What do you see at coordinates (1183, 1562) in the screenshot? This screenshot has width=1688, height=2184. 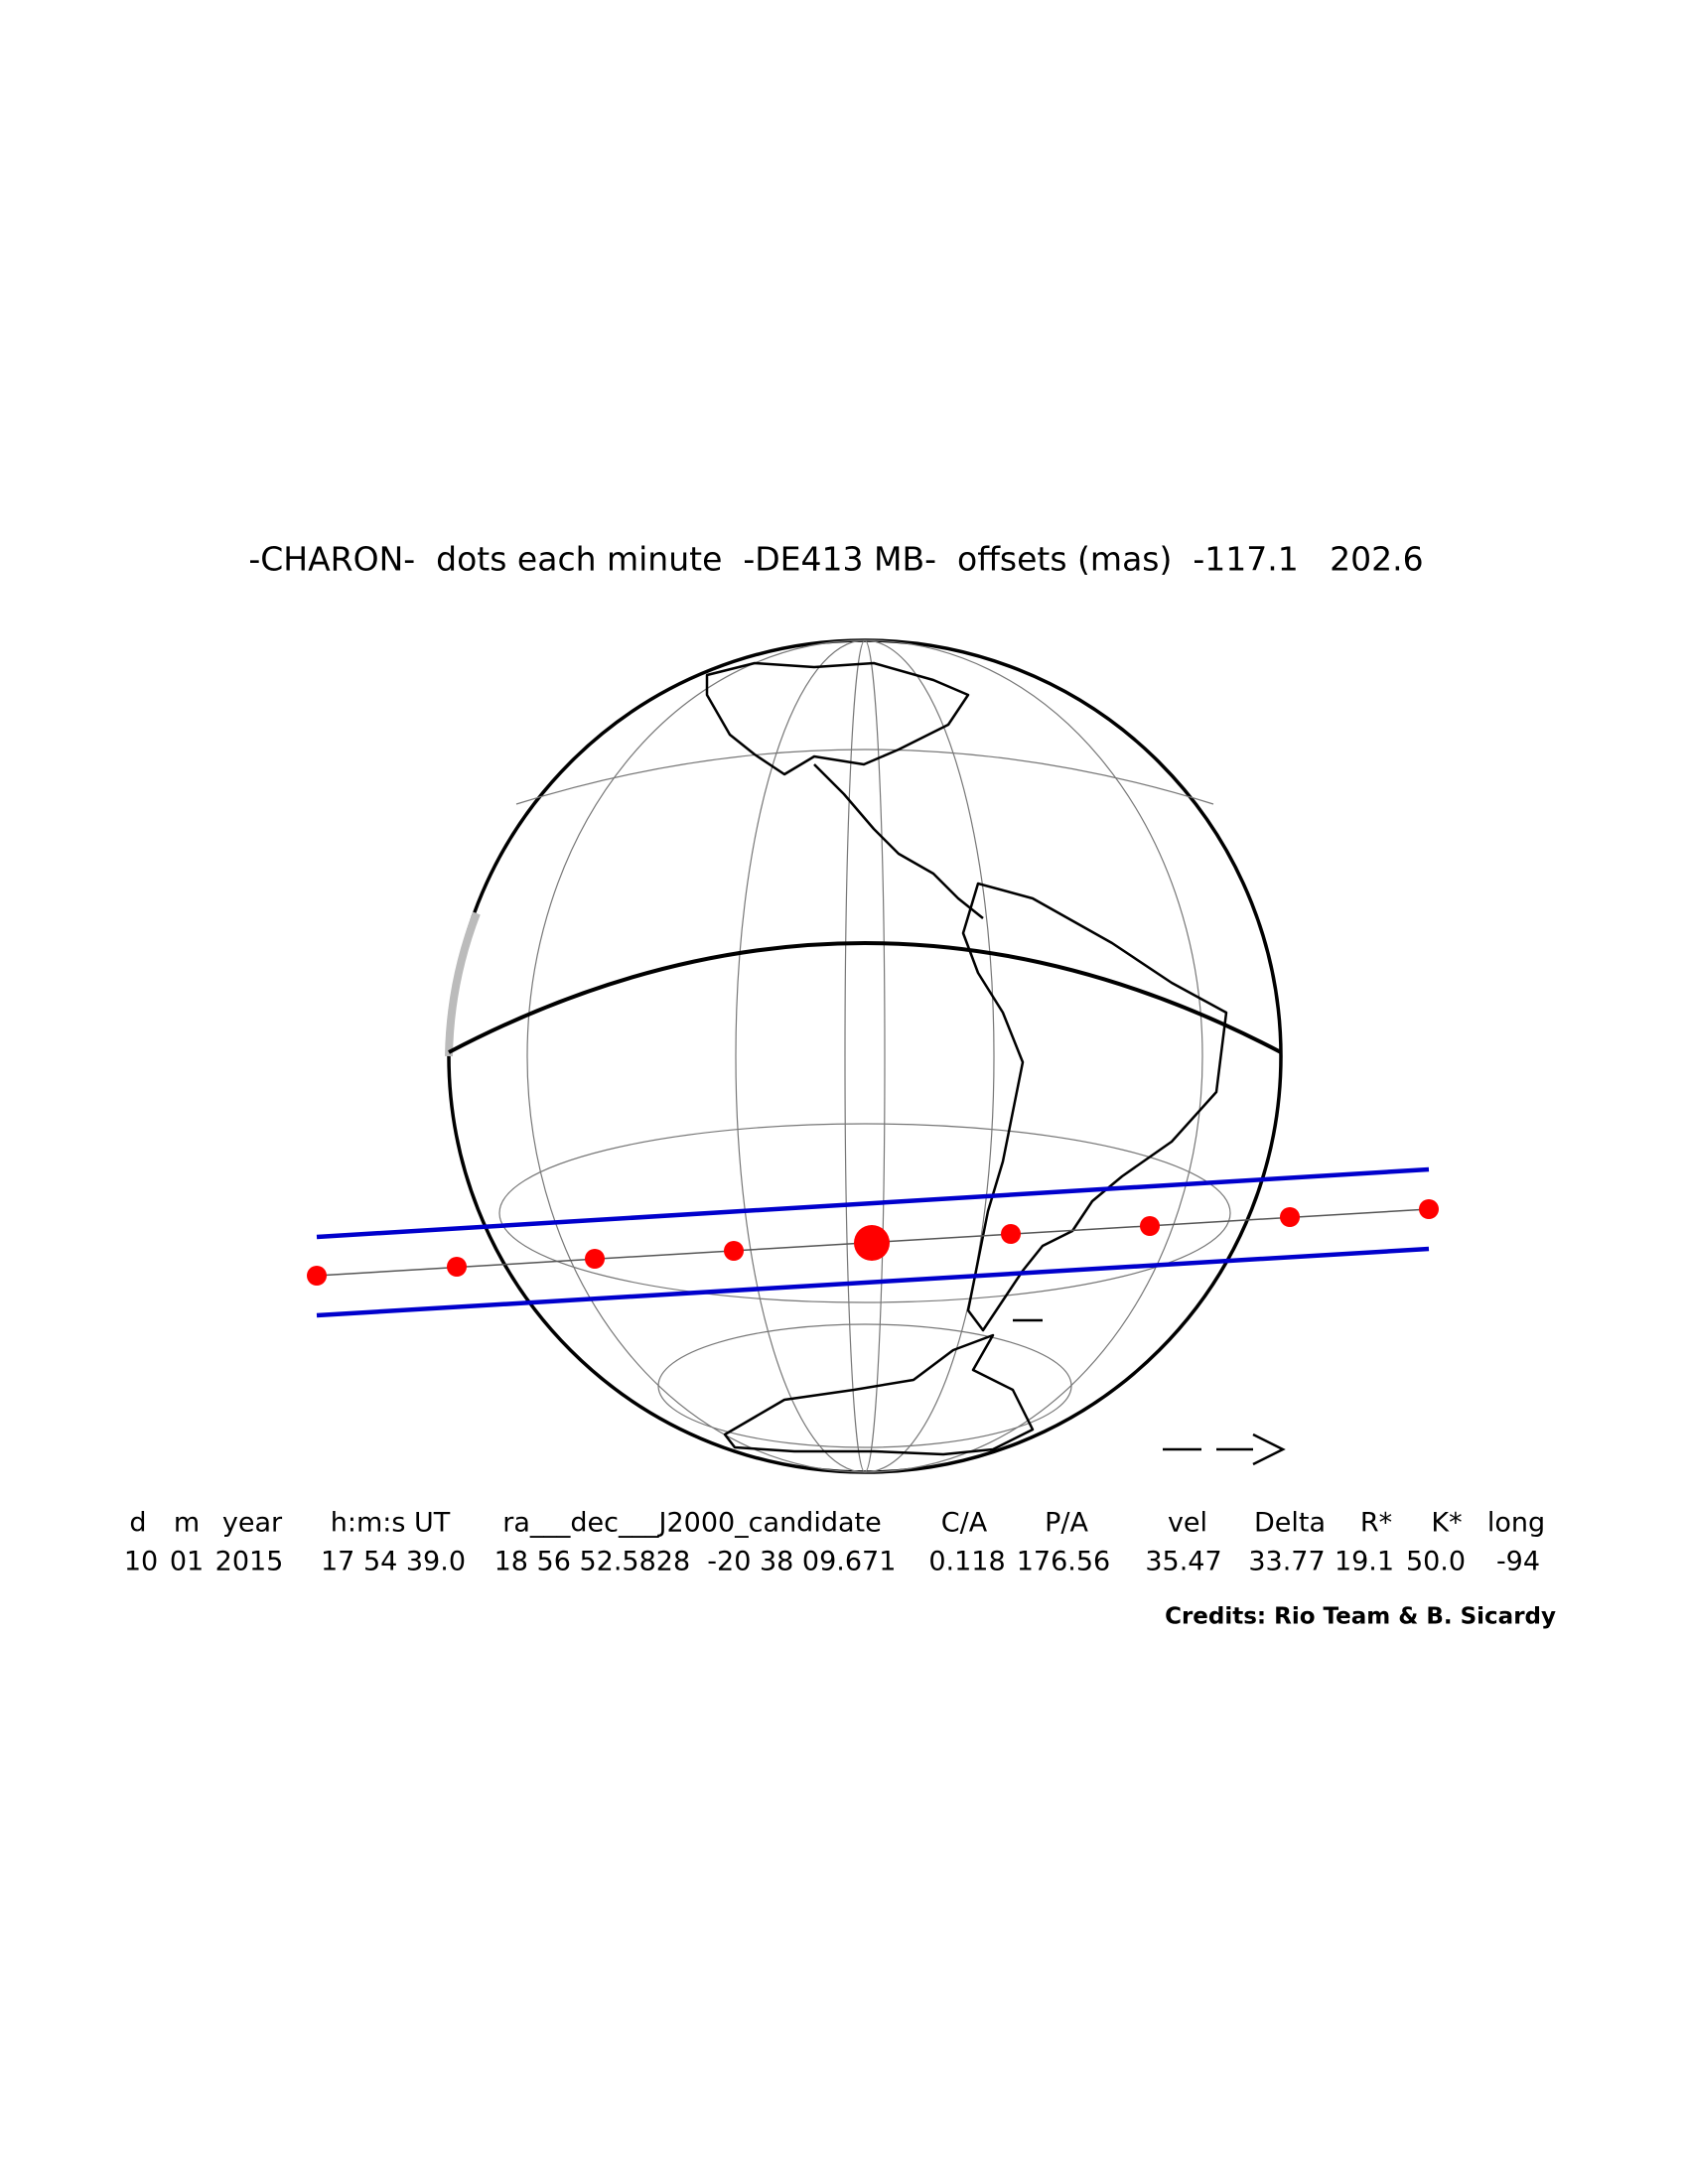 I see `table-value: 35.47` at bounding box center [1183, 1562].